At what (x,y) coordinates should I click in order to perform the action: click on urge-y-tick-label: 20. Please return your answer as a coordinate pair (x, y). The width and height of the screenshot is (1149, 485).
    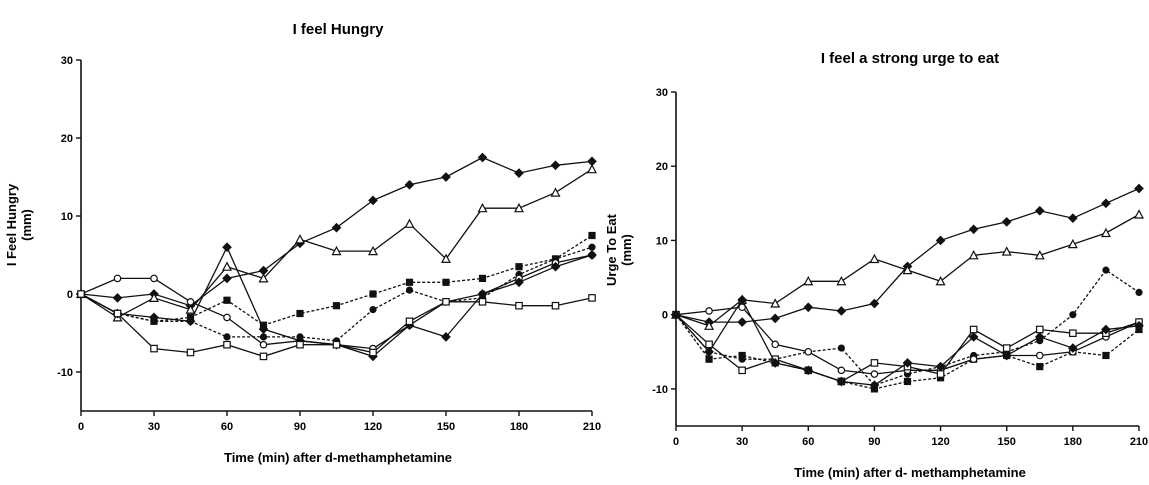
    Looking at the image, I should click on (662, 167).